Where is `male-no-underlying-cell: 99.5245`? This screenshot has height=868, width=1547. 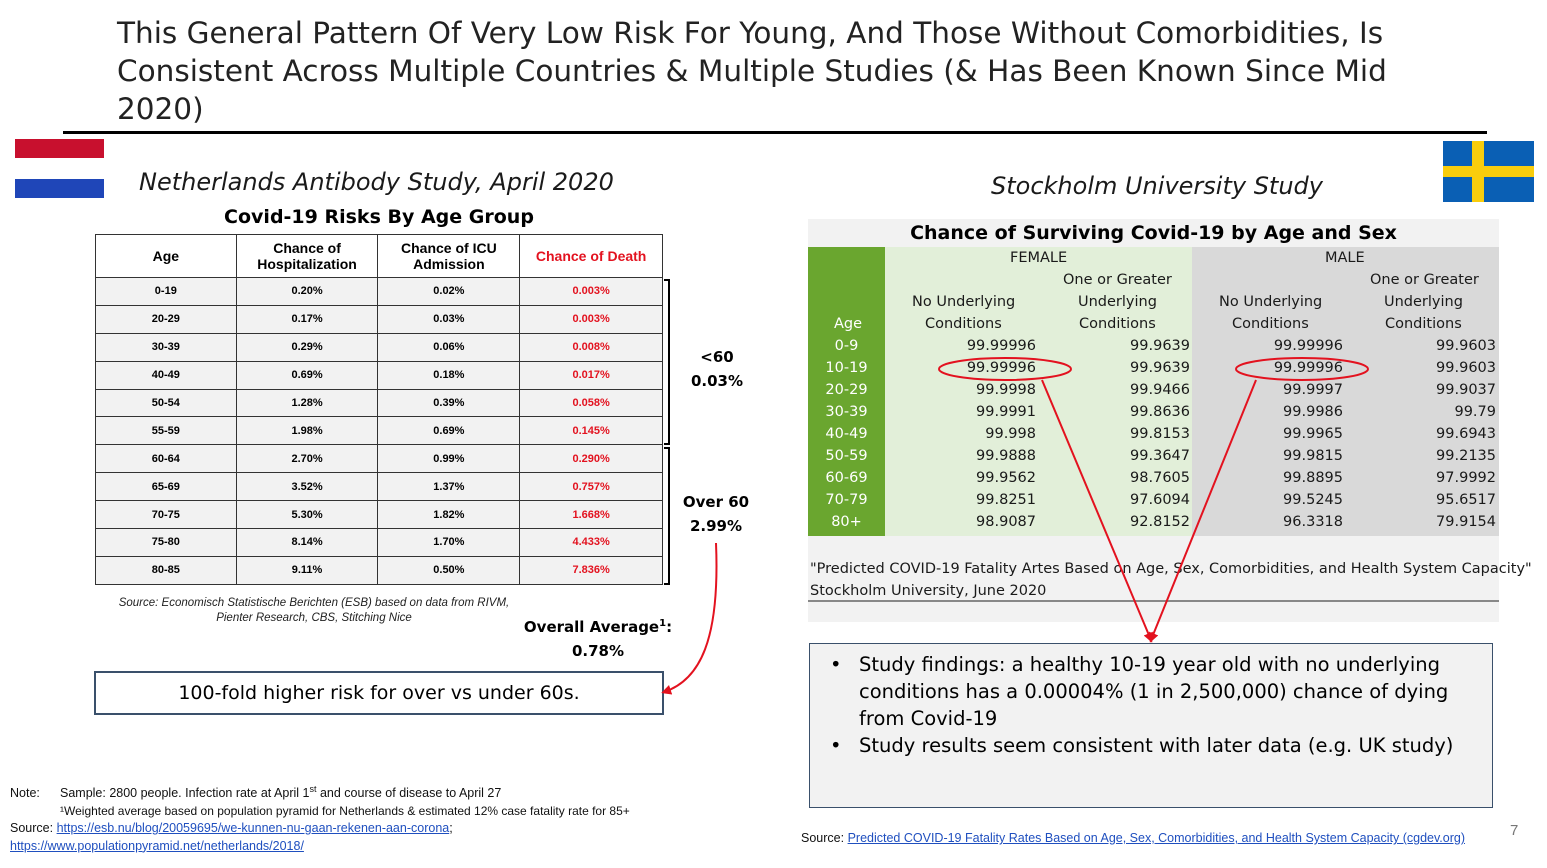
male-no-underlying-cell: 99.5245 is located at coordinates (1313, 500).